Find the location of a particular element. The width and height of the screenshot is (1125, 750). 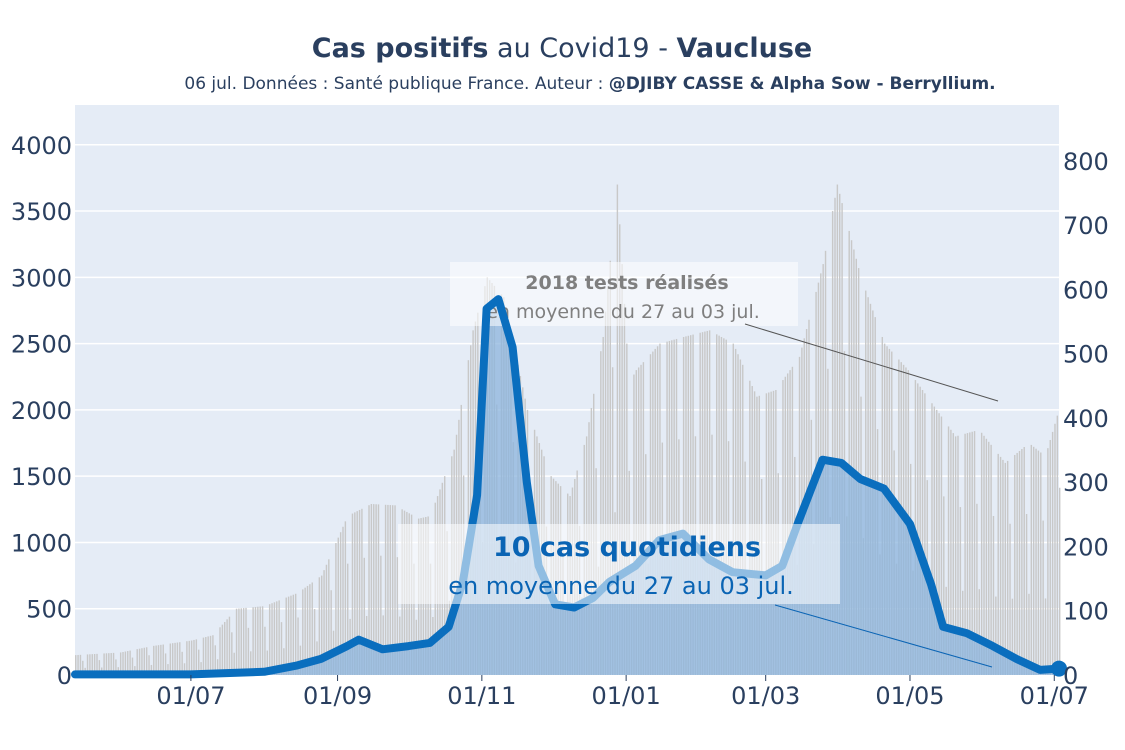

y-axis-right-ticks: 0 100 200 300 400 500 600 700 800 is located at coordinates (1086, 419).